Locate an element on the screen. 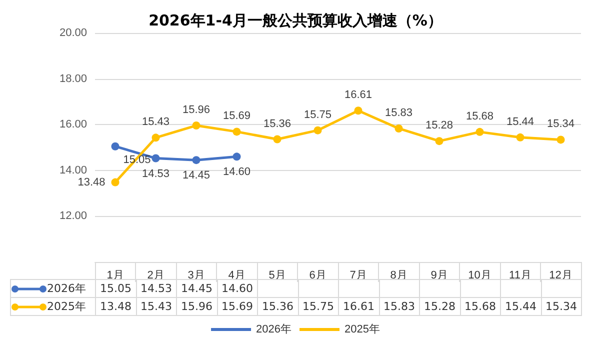 This screenshot has height=344, width=591. data-label: 16.61 is located at coordinates (358, 307).